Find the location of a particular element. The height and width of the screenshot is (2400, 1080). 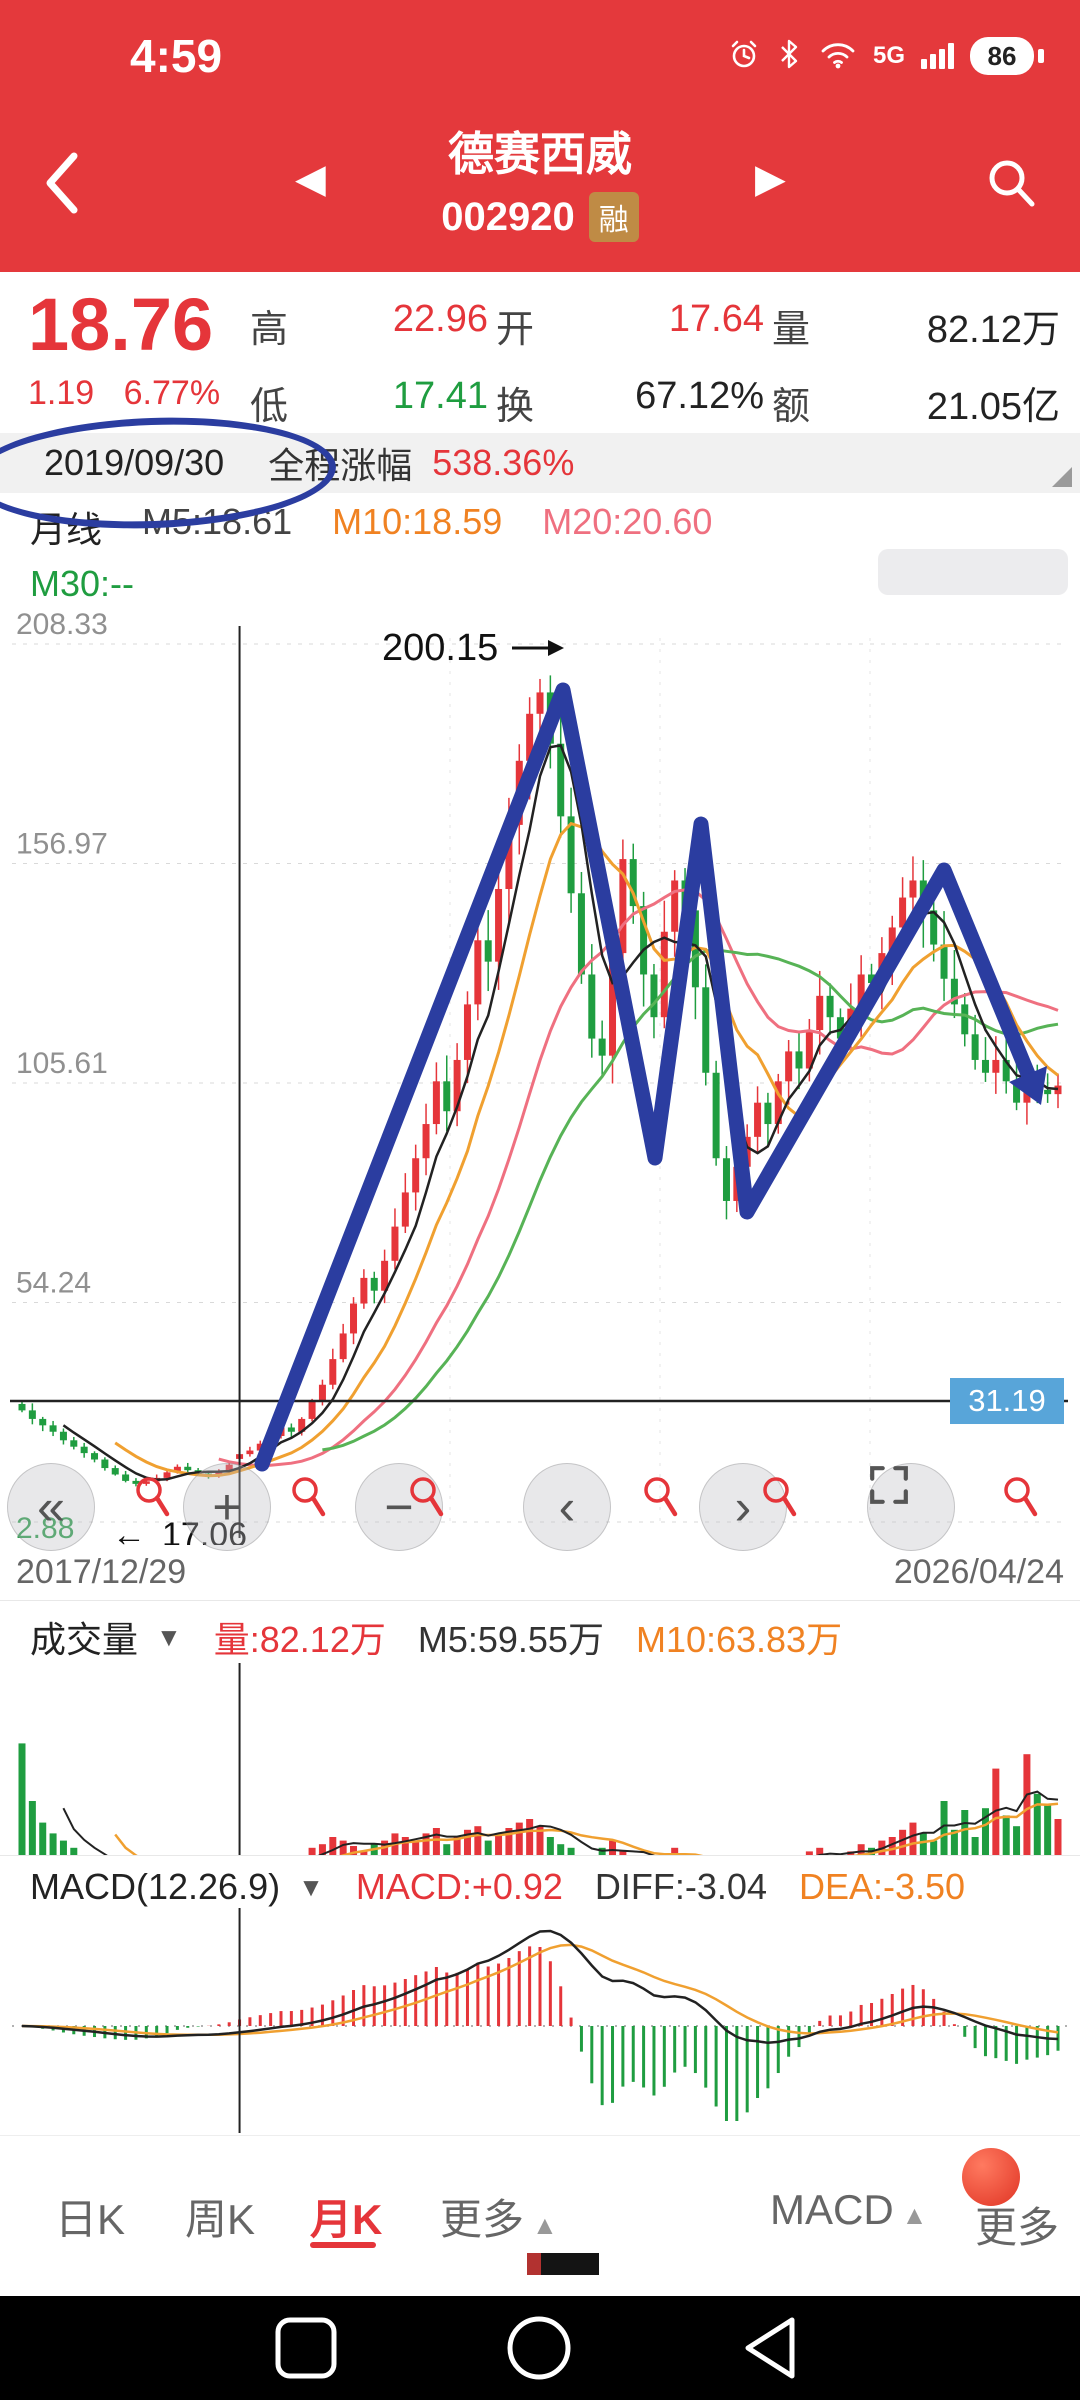

ma10-label: M10:18.59 is located at coordinates (417, 521).